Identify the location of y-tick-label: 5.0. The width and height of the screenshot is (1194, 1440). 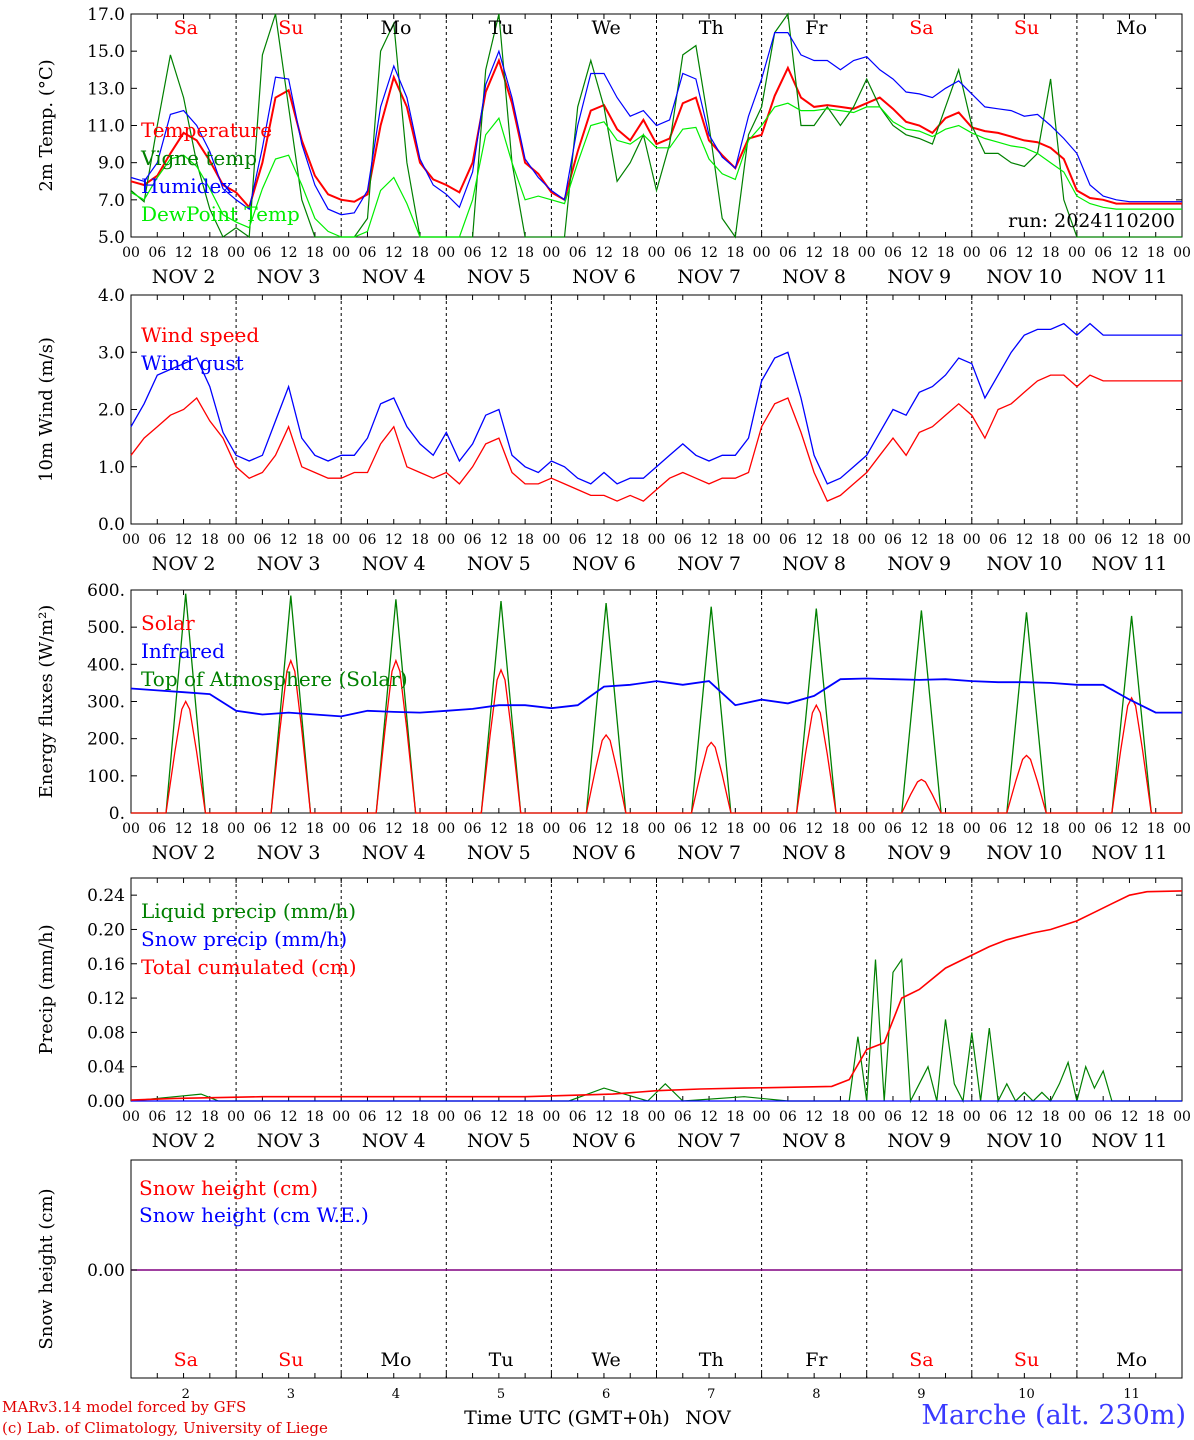
(111, 238).